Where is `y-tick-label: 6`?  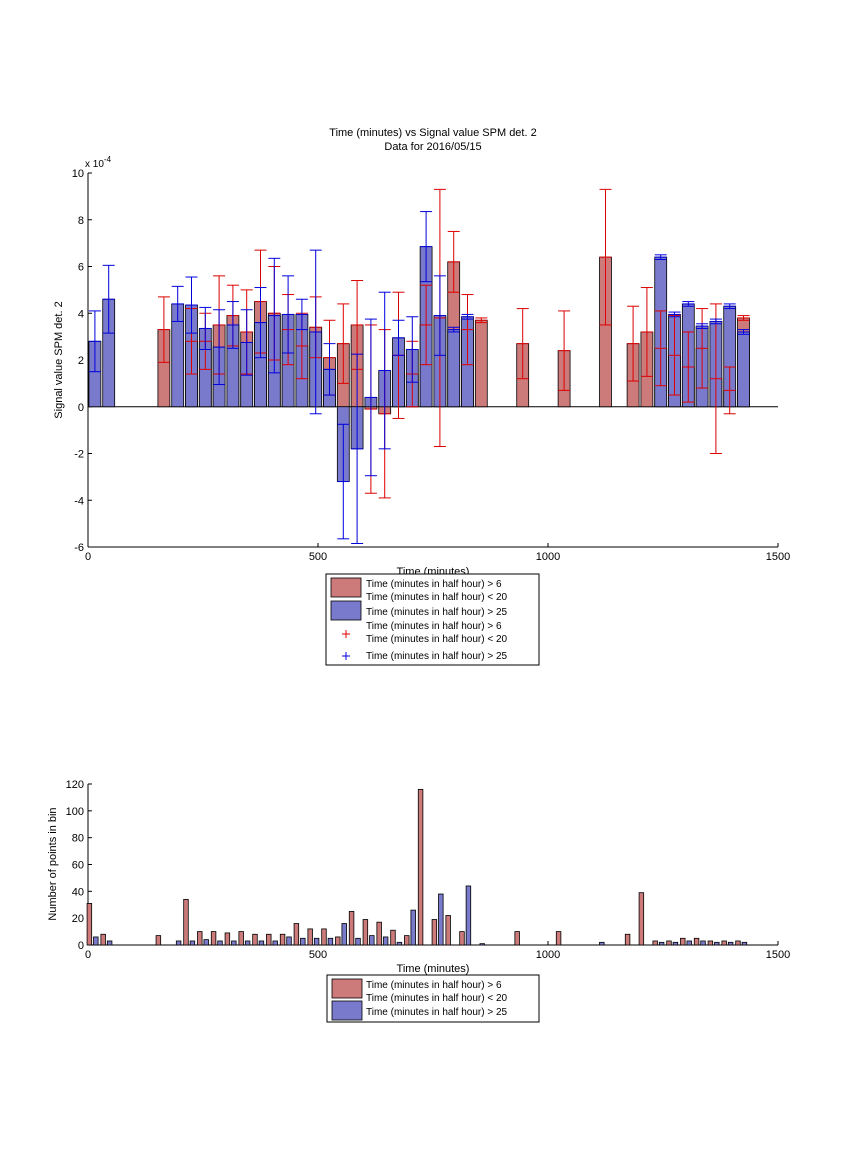 y-tick-label: 6 is located at coordinates (81, 268).